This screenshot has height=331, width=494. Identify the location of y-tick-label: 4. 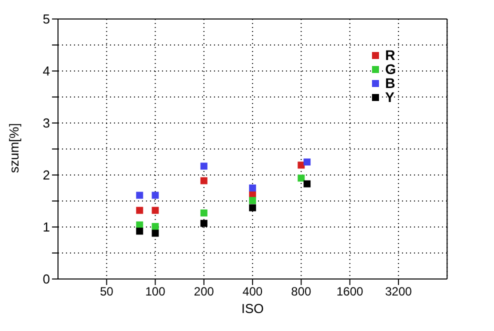
(46, 71).